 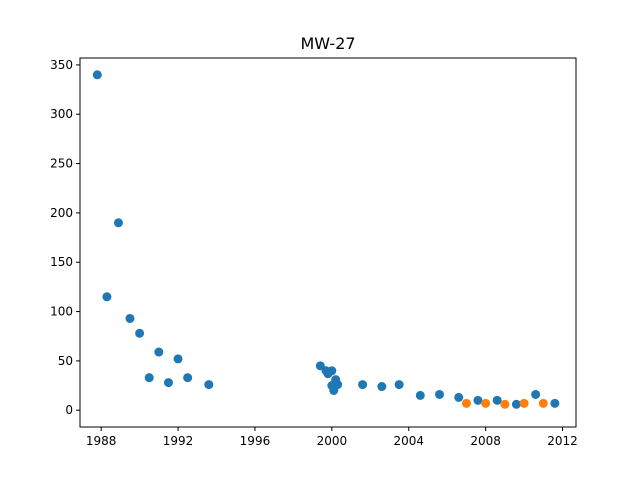 I want to click on y-axis: 0 50 100 150 200 250 300 350, so click(x=65, y=237).